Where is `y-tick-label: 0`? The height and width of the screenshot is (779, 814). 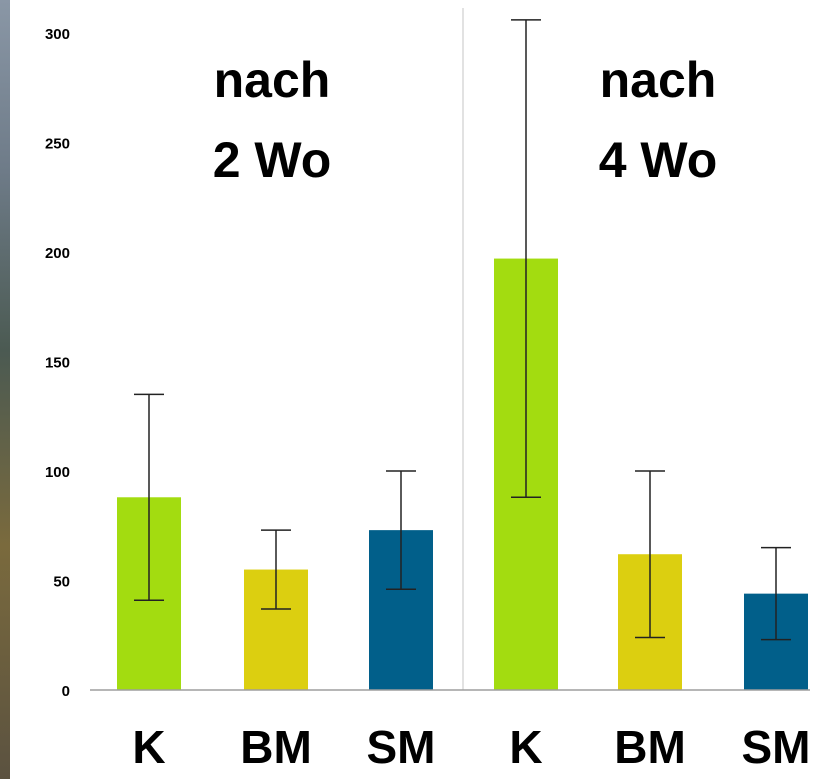
y-tick-label: 0 is located at coordinates (66, 691).